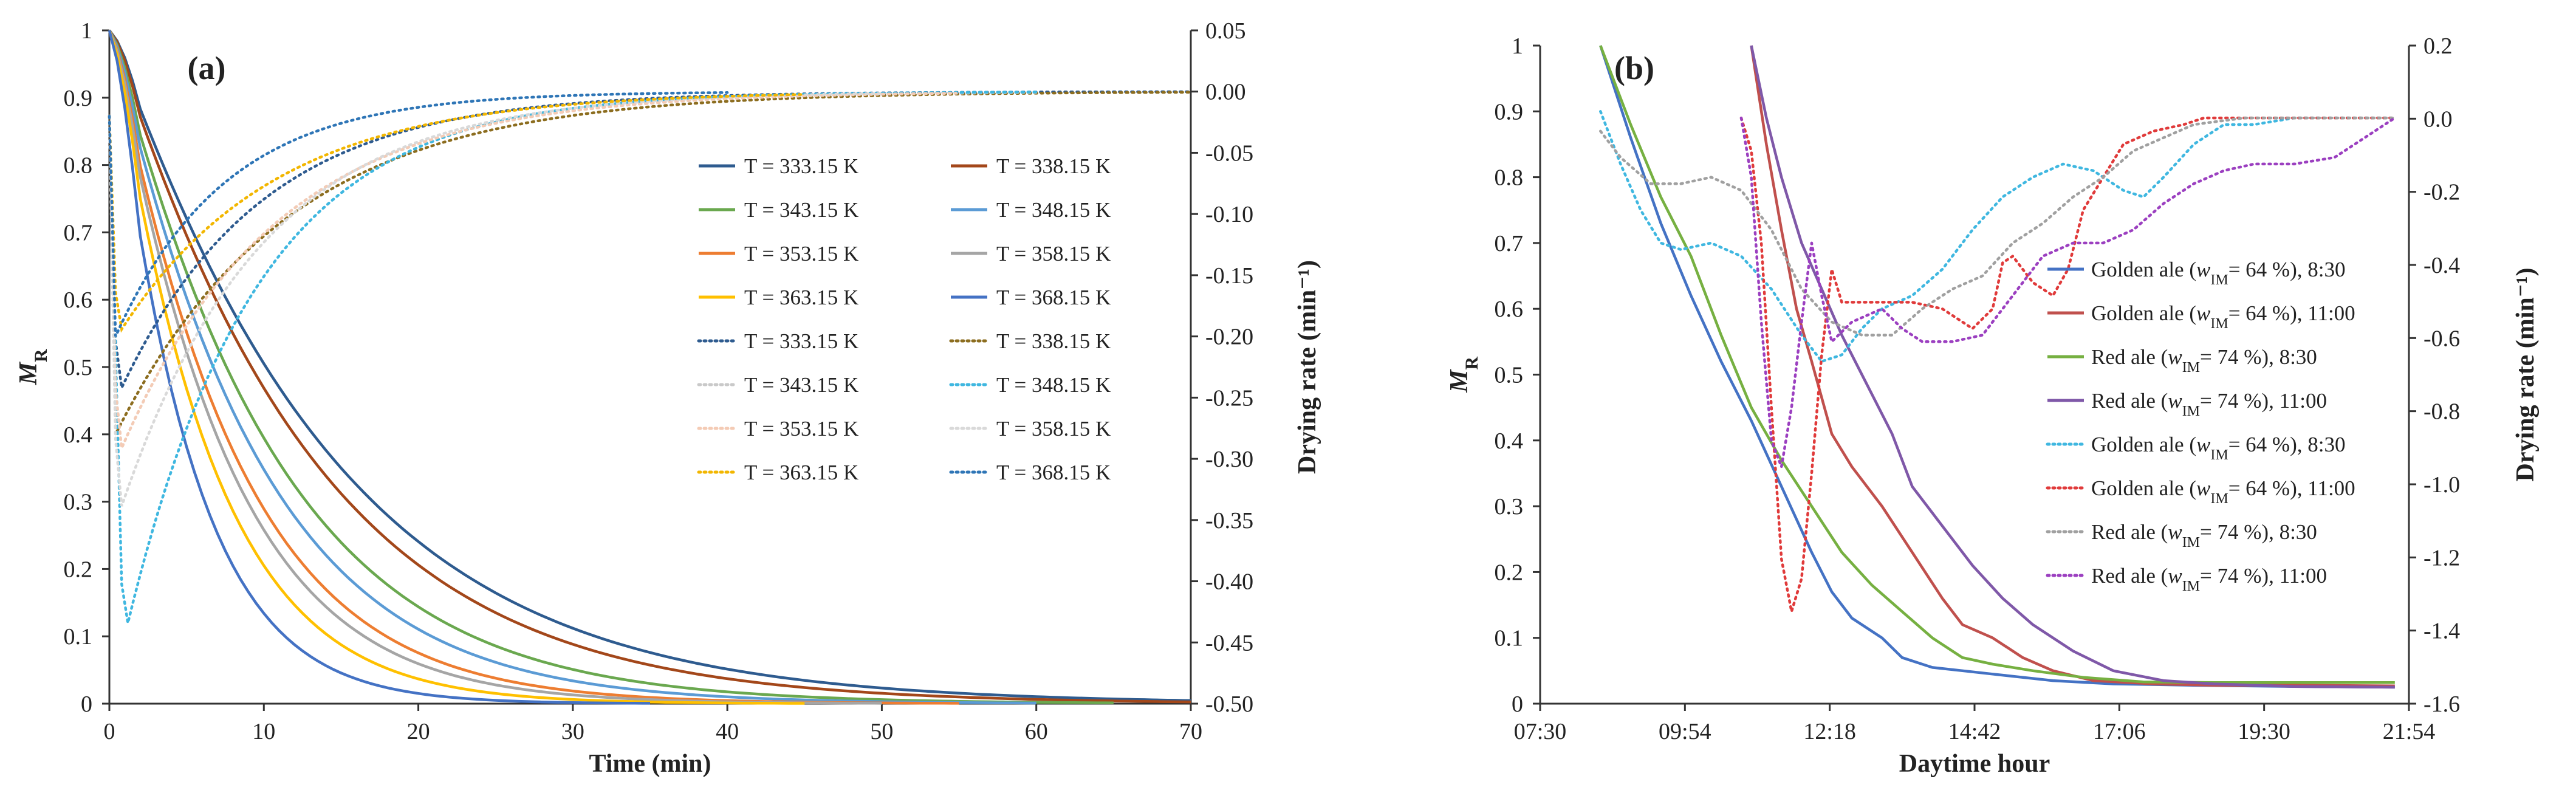  I want to click on legend-label: Red ale (wIM= 74 %), 8:30, so click(2204, 536).